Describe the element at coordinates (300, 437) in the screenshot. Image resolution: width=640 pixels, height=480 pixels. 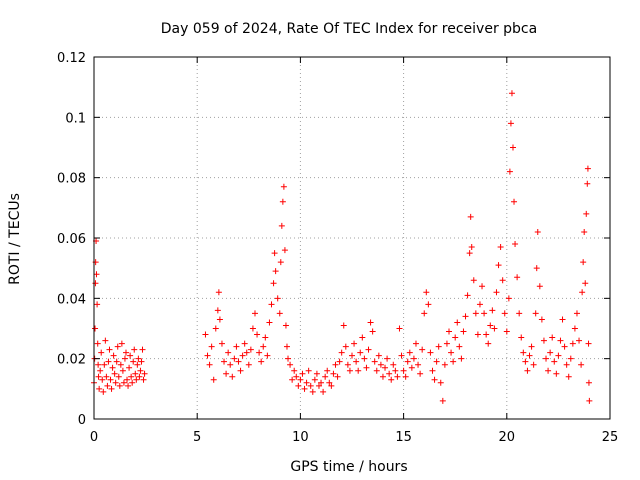
I see `x-tick-label: 10` at that location.